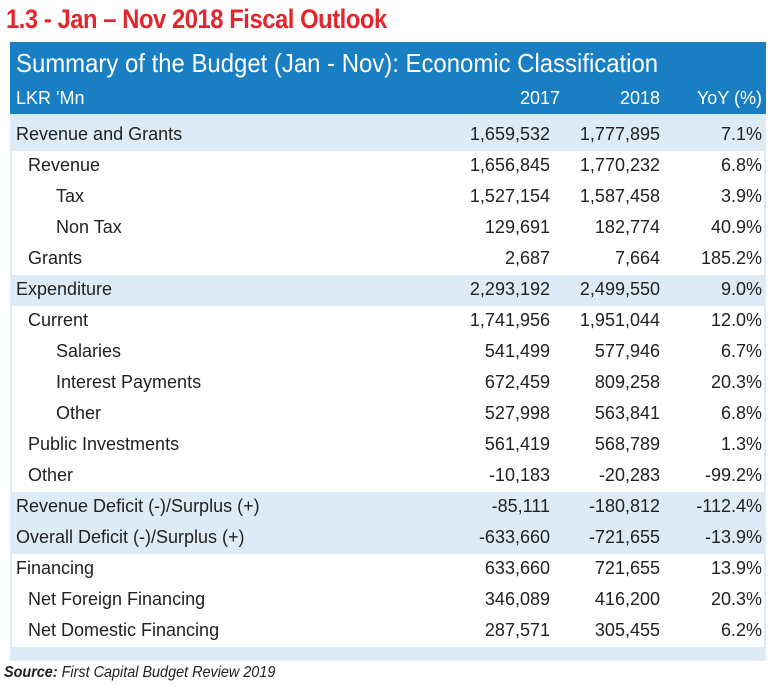 Image resolution: width=770 pixels, height=689 pixels. I want to click on value-yoy: 1.3%, so click(741, 444).